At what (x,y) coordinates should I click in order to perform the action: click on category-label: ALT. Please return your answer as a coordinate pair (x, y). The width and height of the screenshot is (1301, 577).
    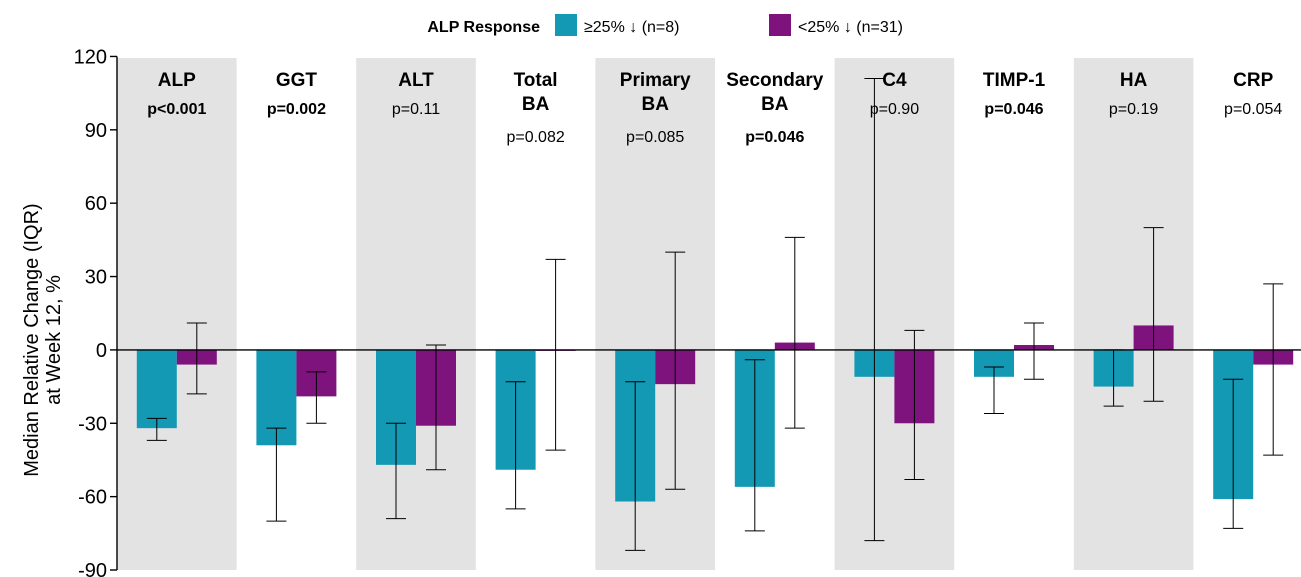
    Looking at the image, I should click on (416, 80).